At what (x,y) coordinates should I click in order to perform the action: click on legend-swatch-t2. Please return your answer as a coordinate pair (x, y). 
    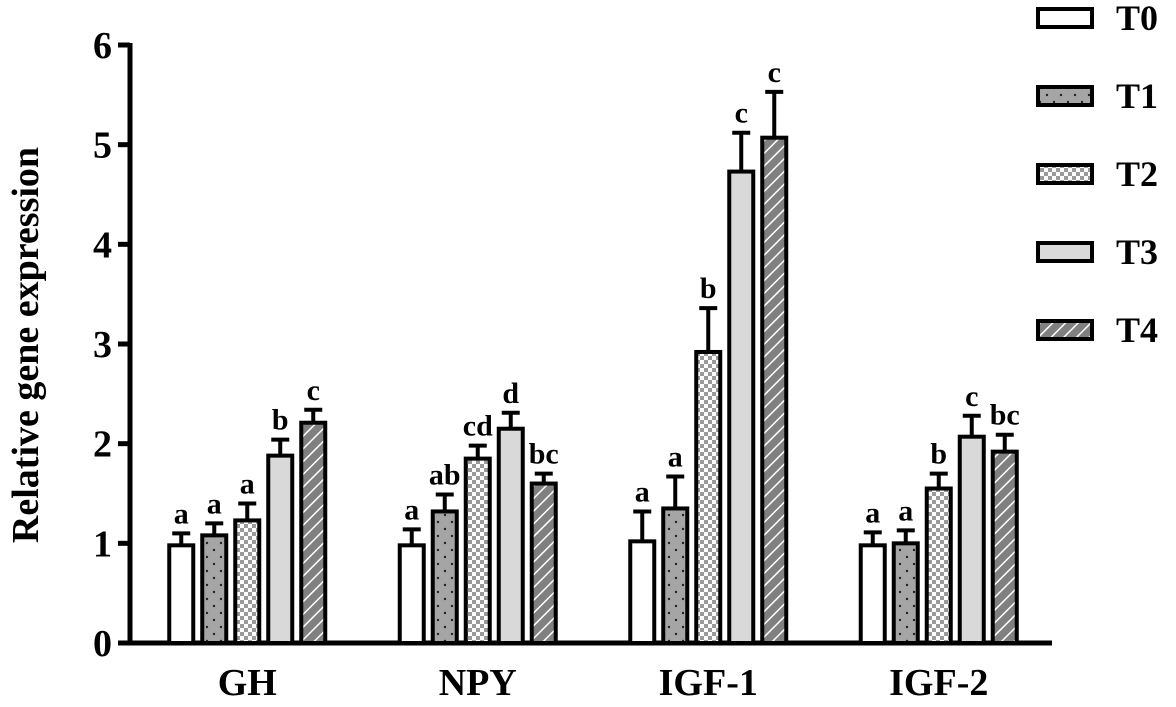
    Looking at the image, I should click on (1065, 174).